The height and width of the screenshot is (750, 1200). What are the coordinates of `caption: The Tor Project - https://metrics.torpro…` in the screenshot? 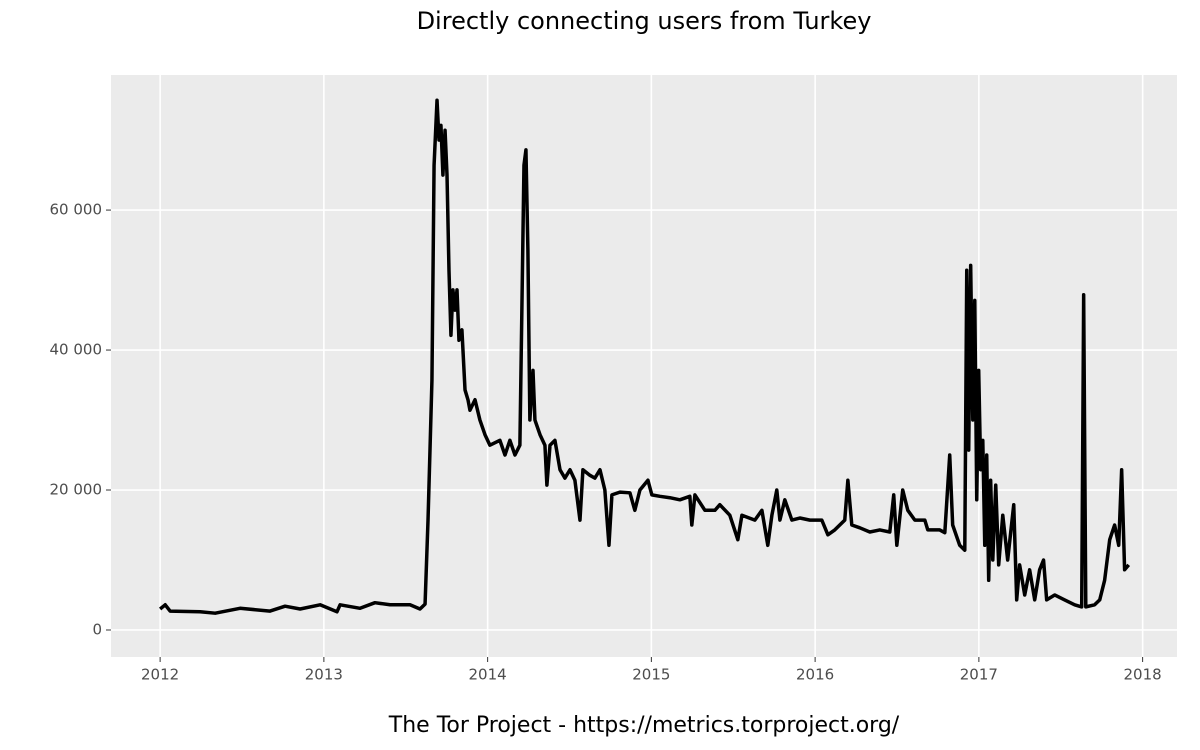 It's located at (644, 725).